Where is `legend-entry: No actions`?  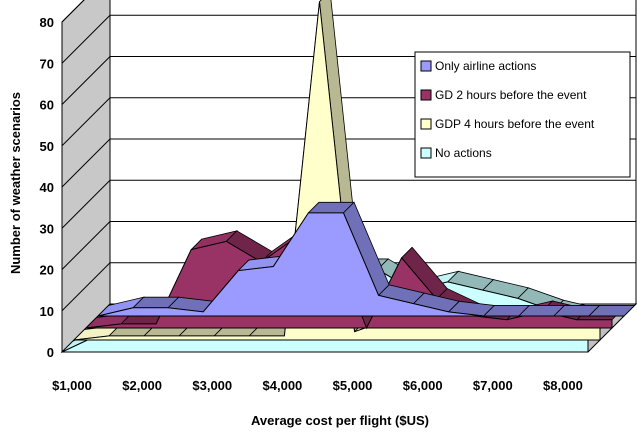 legend-entry: No actions is located at coordinates (463, 153).